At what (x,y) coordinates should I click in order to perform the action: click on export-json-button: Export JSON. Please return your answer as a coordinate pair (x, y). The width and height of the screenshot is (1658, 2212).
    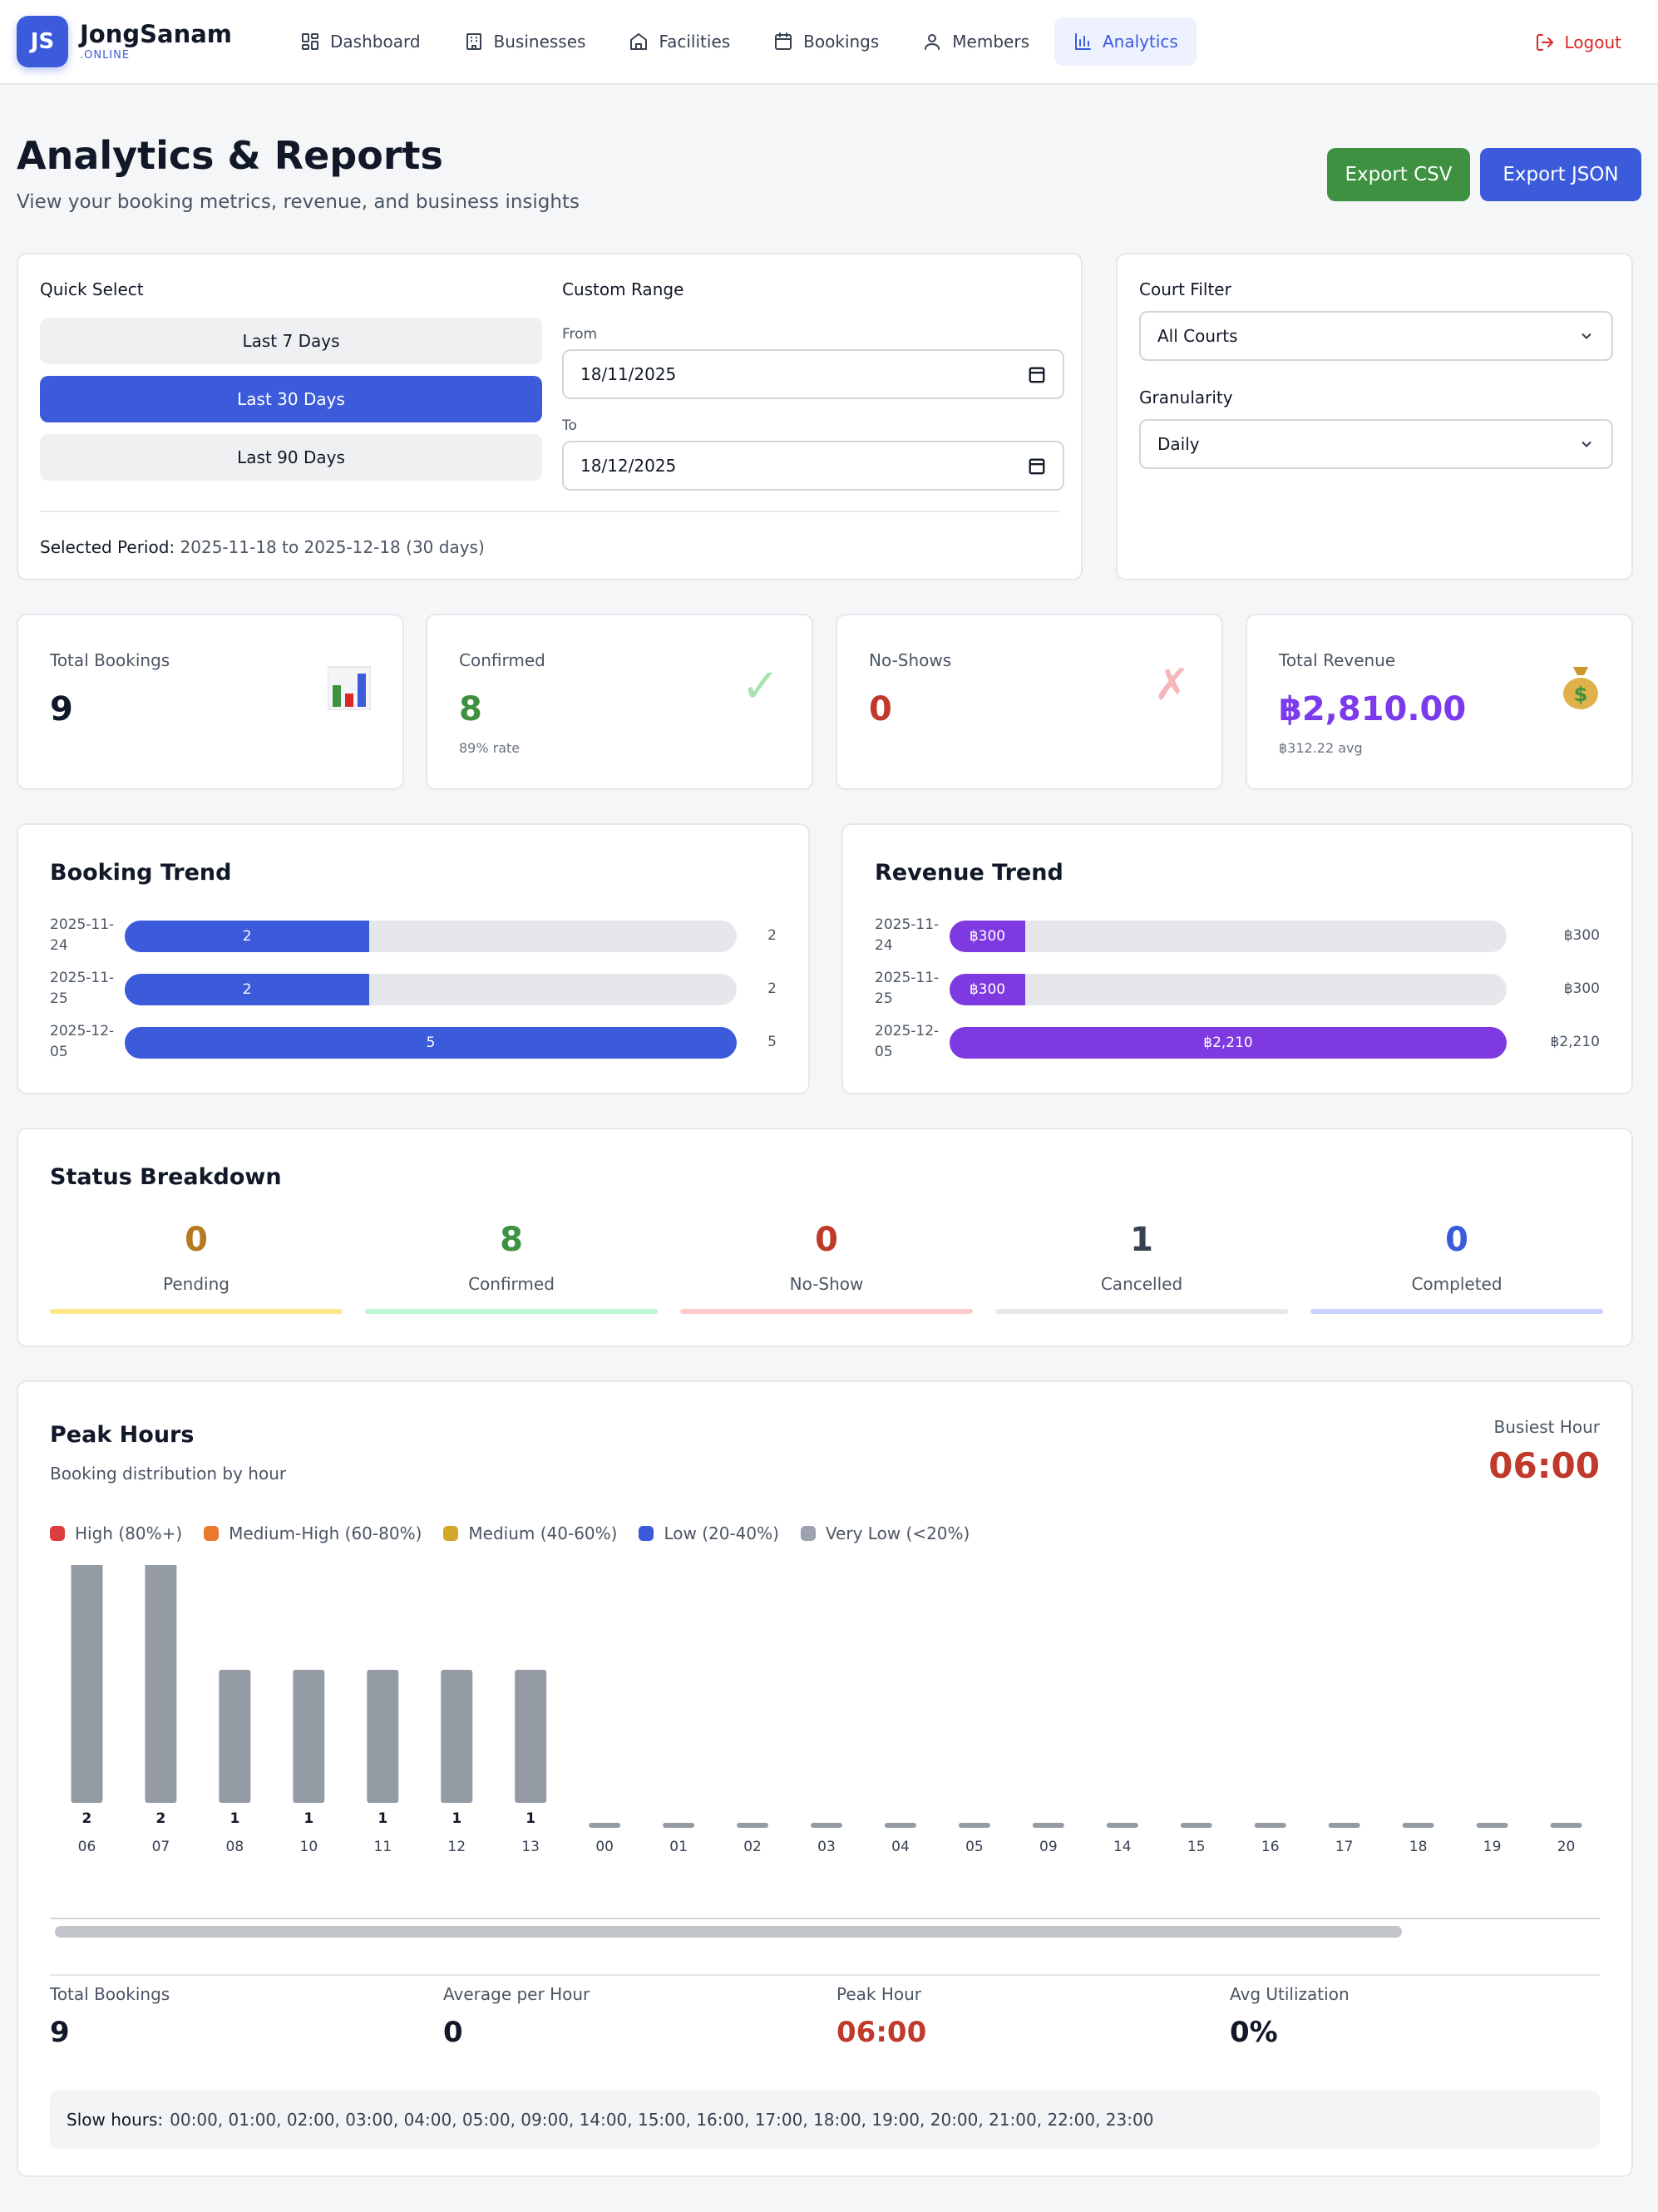
    Looking at the image, I should click on (1560, 174).